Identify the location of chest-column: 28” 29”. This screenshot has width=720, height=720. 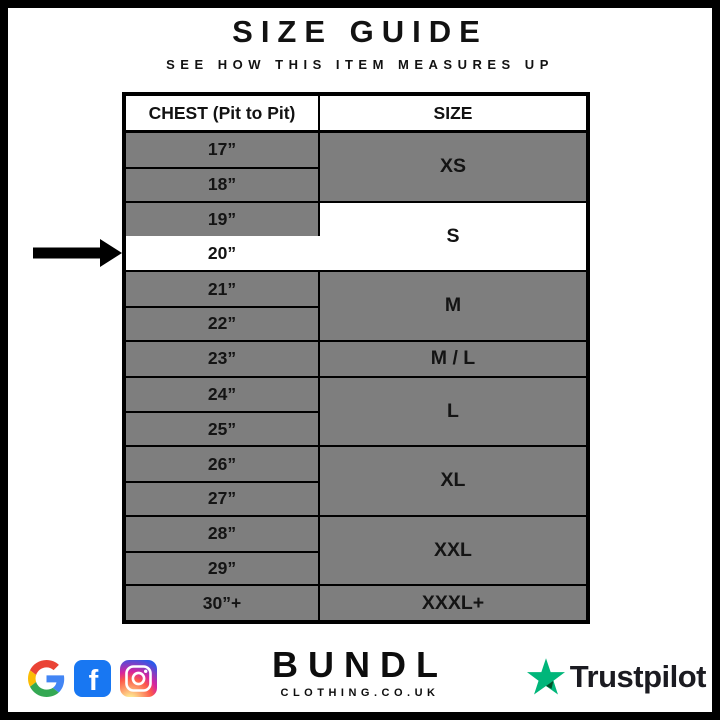
(223, 550).